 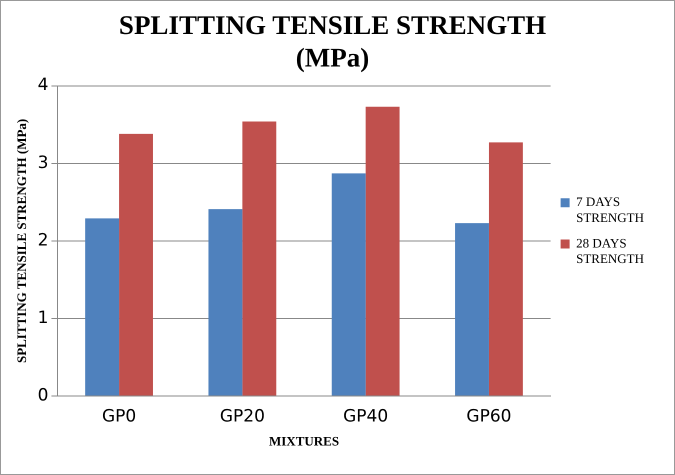 I want to click on x-tick-label: GP40, so click(x=365, y=416).